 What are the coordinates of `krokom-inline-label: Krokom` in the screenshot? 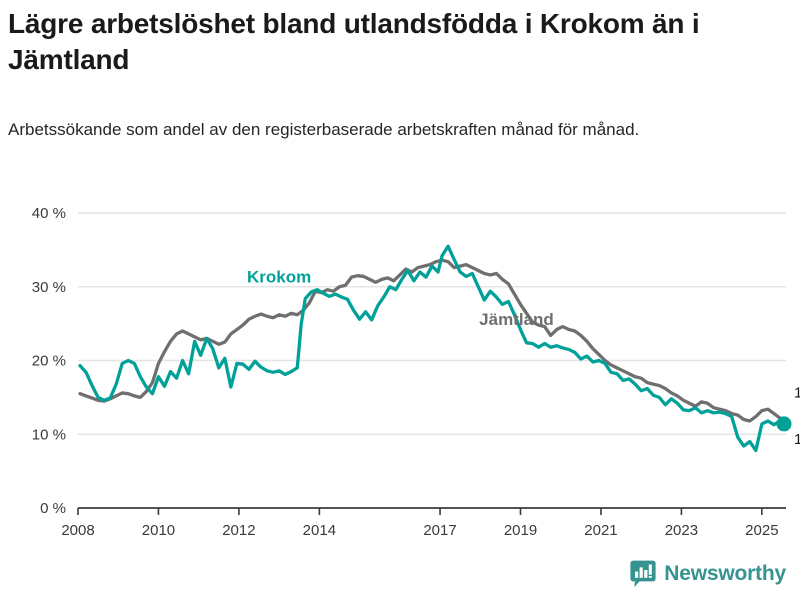 It's located at (279, 276).